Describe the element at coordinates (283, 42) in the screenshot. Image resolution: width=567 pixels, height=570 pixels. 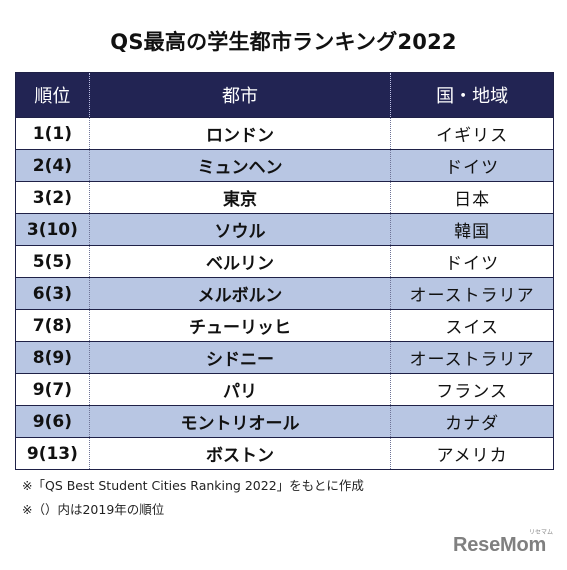
I see `page-title: QS最高の学生都市ランキング2022` at that location.